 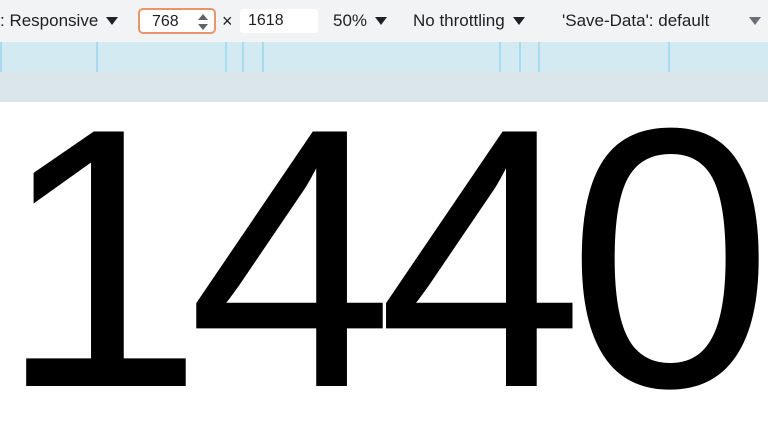 What do you see at coordinates (203, 27) in the screenshot?
I see `spin-down-icon` at bounding box center [203, 27].